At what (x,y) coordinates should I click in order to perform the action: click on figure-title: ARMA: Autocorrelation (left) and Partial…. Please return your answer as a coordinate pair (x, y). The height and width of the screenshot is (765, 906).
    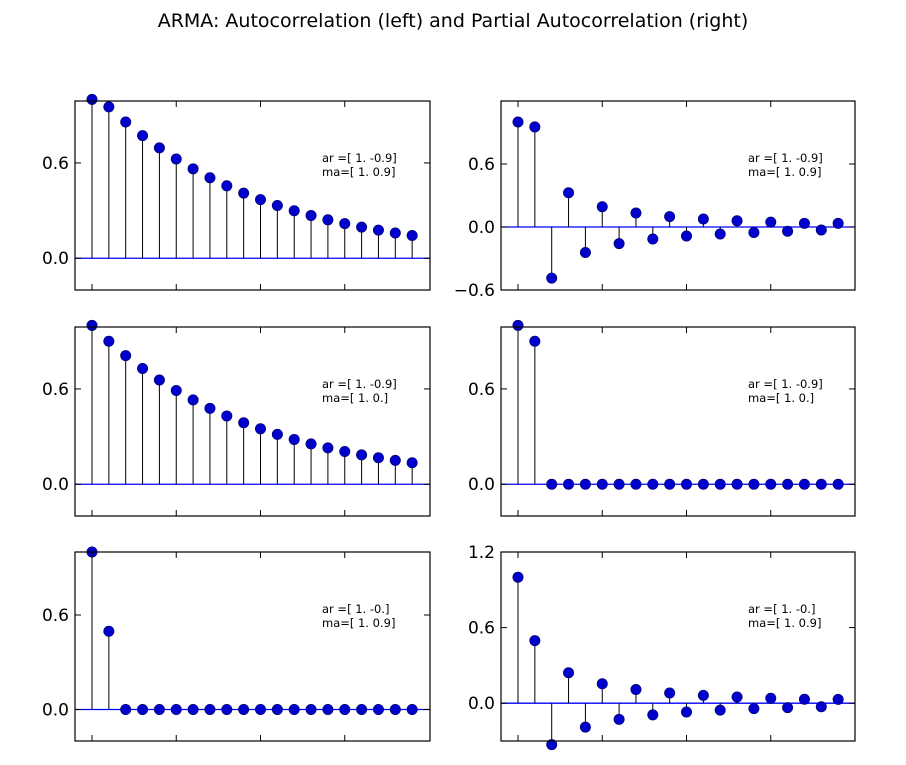
    Looking at the image, I should click on (453, 21).